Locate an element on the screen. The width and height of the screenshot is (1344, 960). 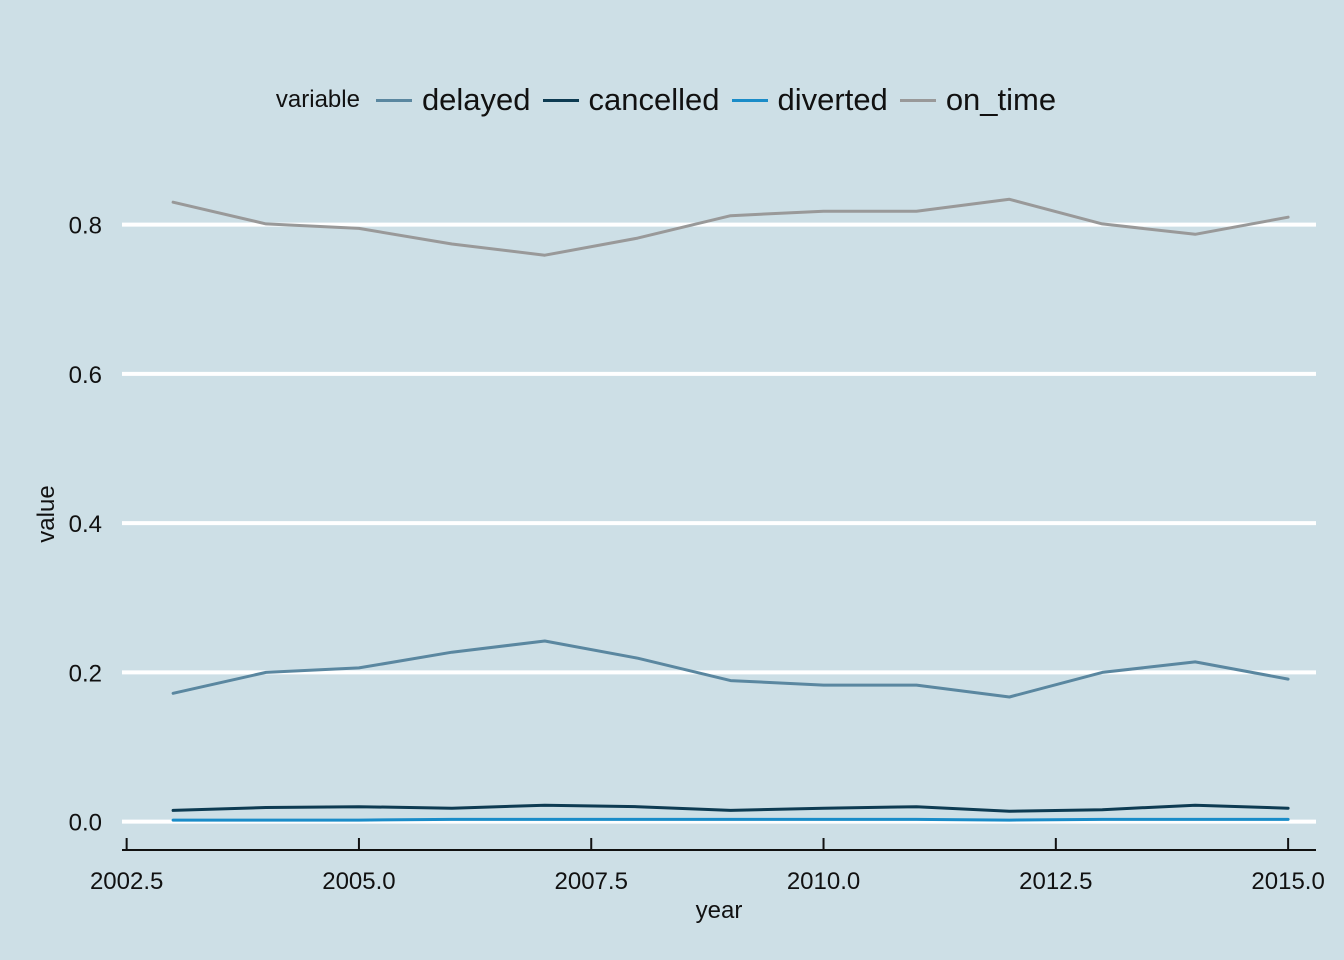
y-tick-label: 0.4 is located at coordinates (85, 524).